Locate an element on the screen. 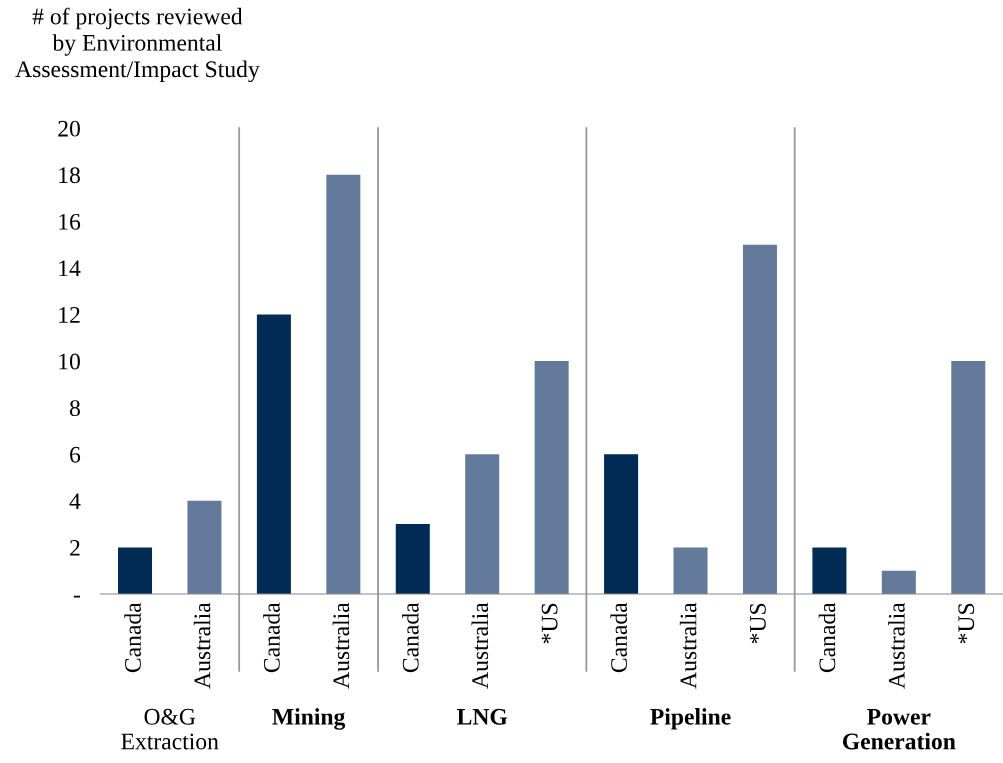 This screenshot has width=1003, height=763. text: Power Generation is located at coordinates (899, 729).